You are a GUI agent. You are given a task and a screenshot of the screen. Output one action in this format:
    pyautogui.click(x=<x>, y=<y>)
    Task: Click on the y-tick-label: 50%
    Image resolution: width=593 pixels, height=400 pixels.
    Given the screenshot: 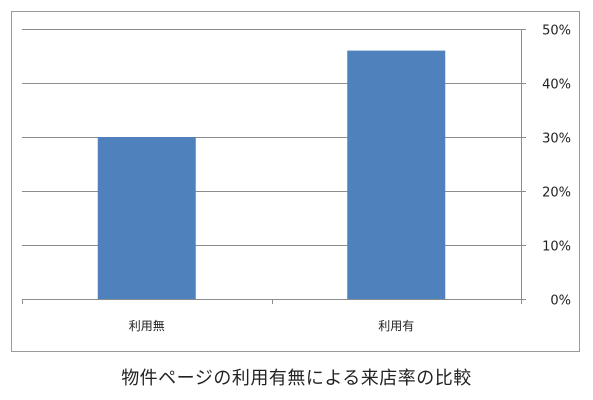 What is the action you would take?
    pyautogui.click(x=556, y=31)
    